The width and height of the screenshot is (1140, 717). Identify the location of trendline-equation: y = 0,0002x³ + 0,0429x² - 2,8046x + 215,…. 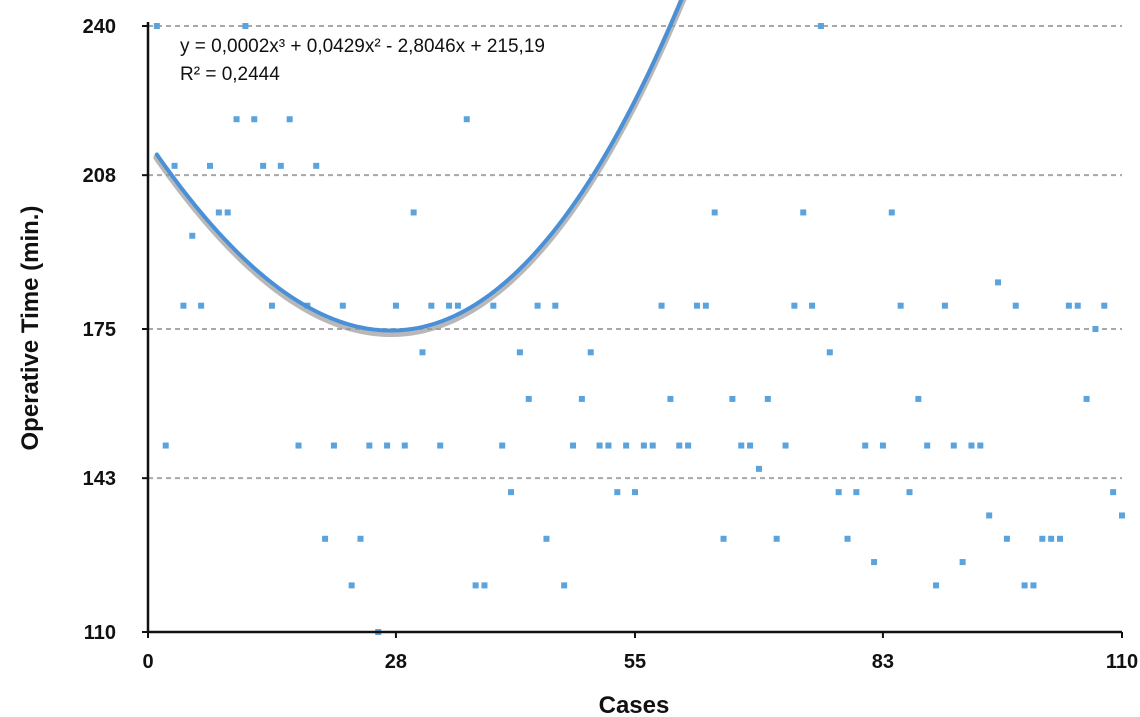
(362, 46).